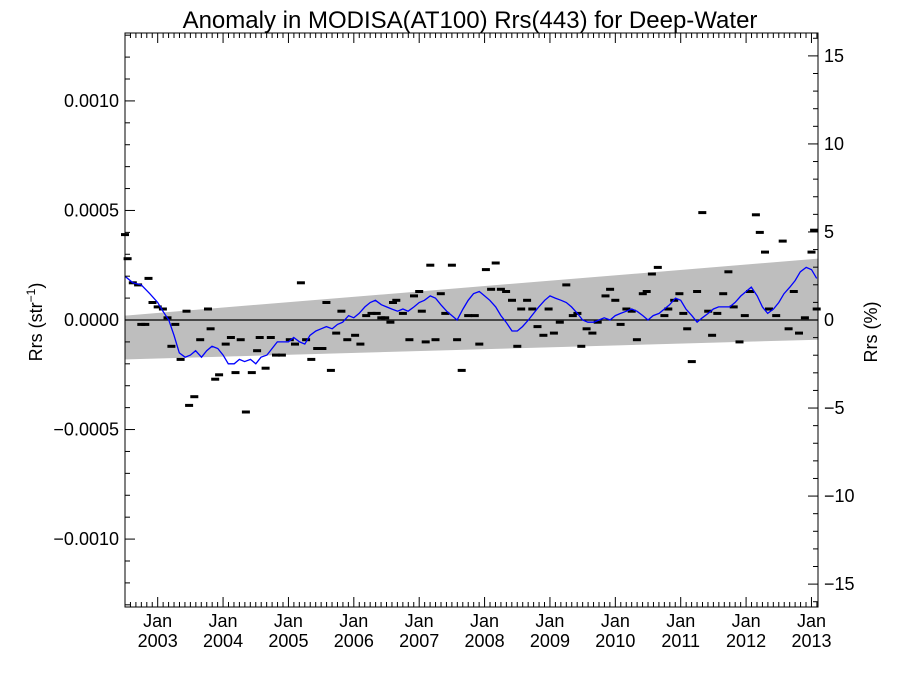  I want to click on y-tick-label: −0.0005, so click(86, 430).